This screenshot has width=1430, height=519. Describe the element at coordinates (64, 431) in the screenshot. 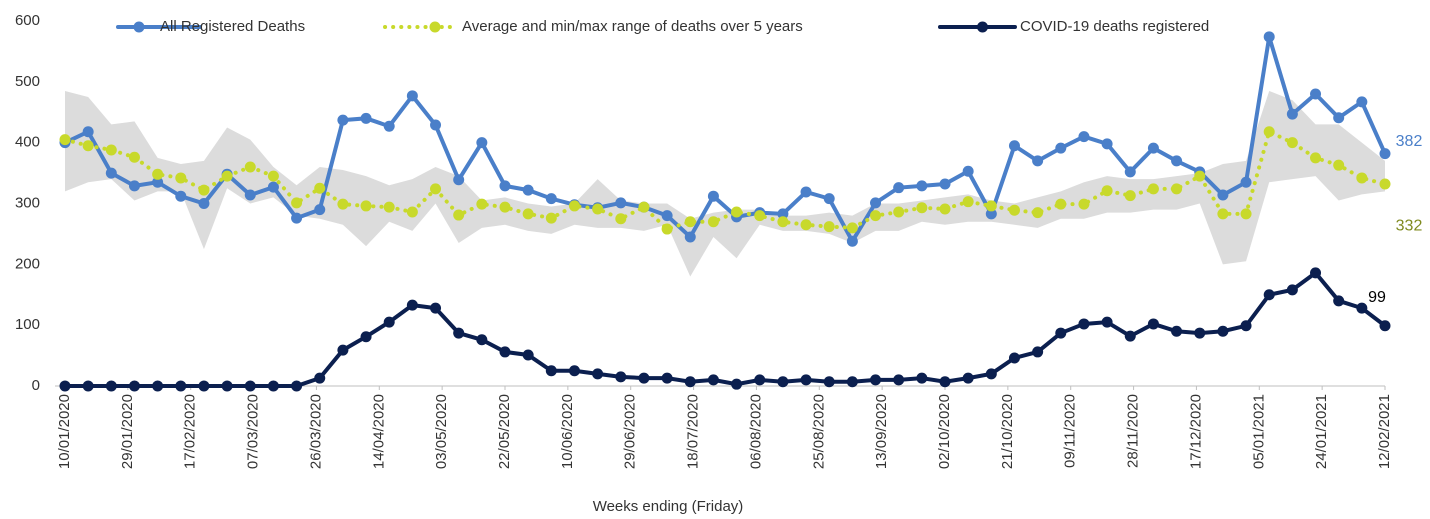

I see `x-tick-label: 10/01/2020` at that location.